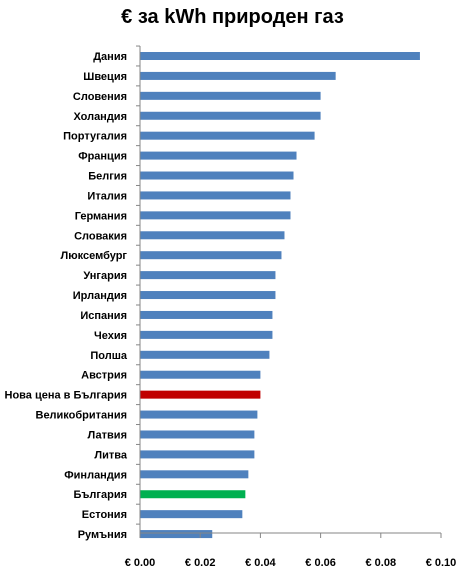  Describe the element at coordinates (100, 296) in the screenshot. I see `category-label: Ирландия` at that location.